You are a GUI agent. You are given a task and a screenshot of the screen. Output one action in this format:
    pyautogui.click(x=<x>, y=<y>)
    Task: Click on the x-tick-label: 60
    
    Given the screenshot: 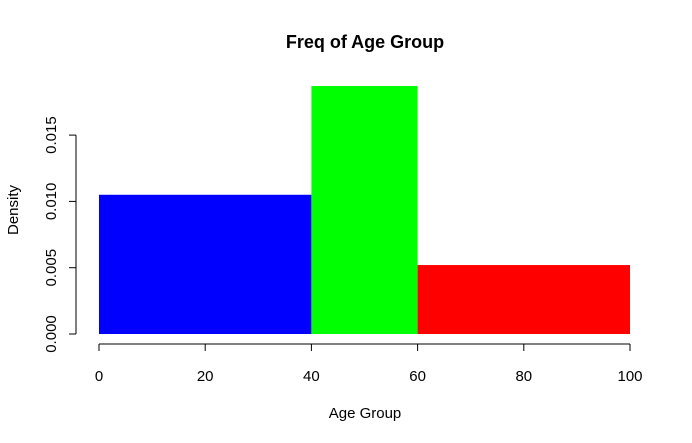 What is the action you would take?
    pyautogui.click(x=417, y=376)
    